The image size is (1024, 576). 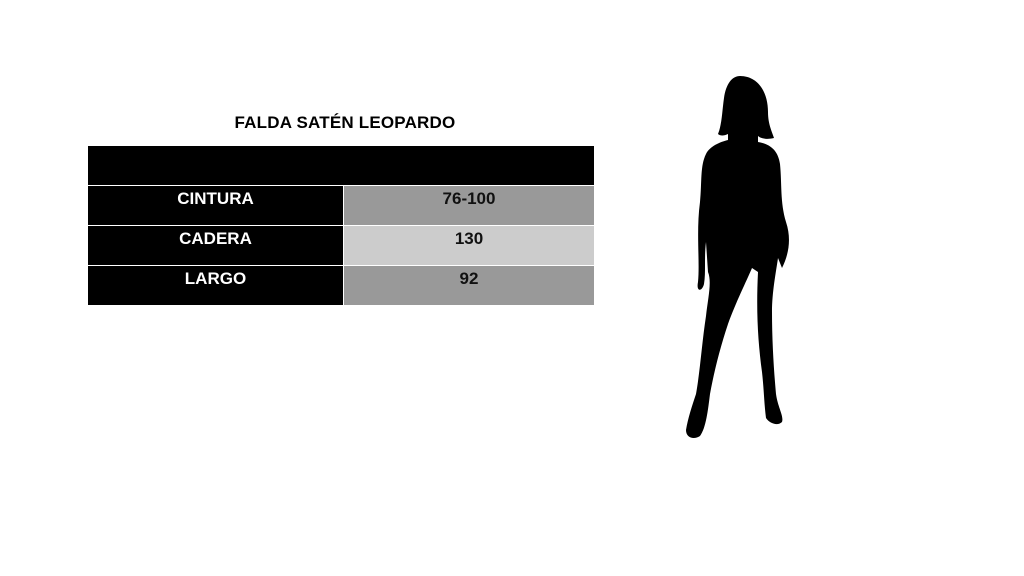 What do you see at coordinates (469, 205) in the screenshot?
I see `row-value: 76-100` at bounding box center [469, 205].